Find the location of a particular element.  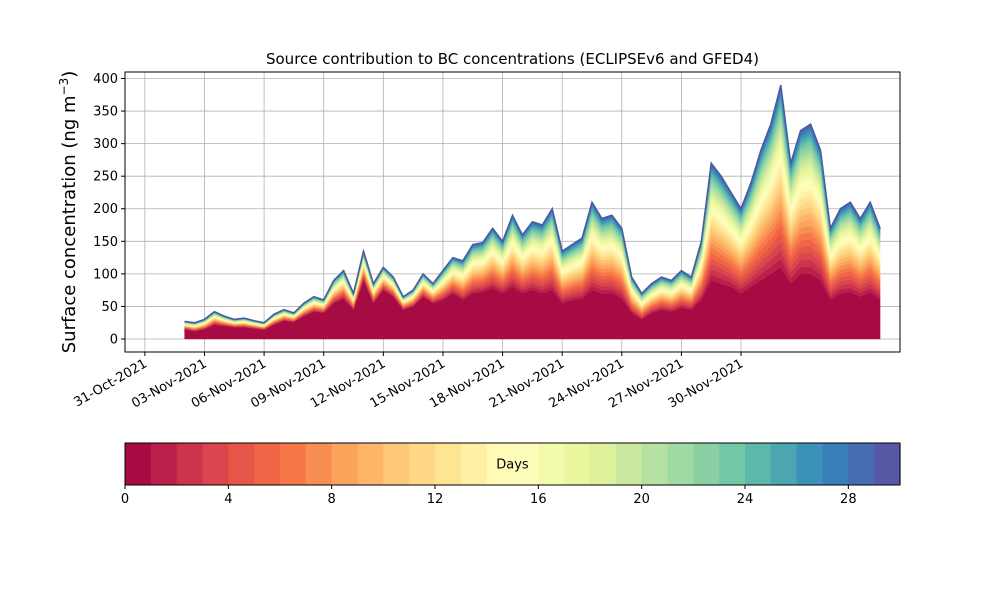

colorbar-tick-label: 28 is located at coordinates (848, 499).